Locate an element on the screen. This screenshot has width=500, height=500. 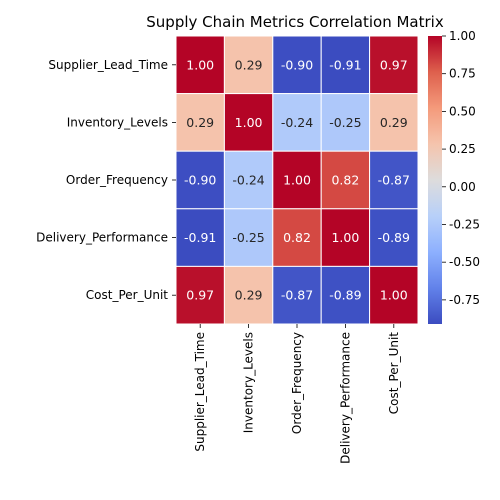
colorbar-tick-label: 0.75 is located at coordinates (462, 74).